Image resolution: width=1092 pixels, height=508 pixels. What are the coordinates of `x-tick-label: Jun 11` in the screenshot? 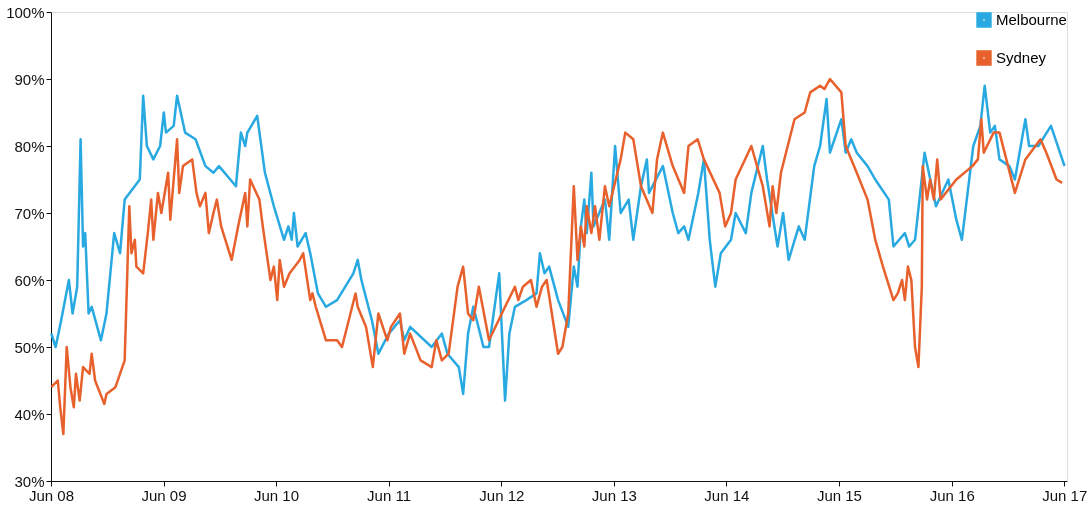 It's located at (389, 495).